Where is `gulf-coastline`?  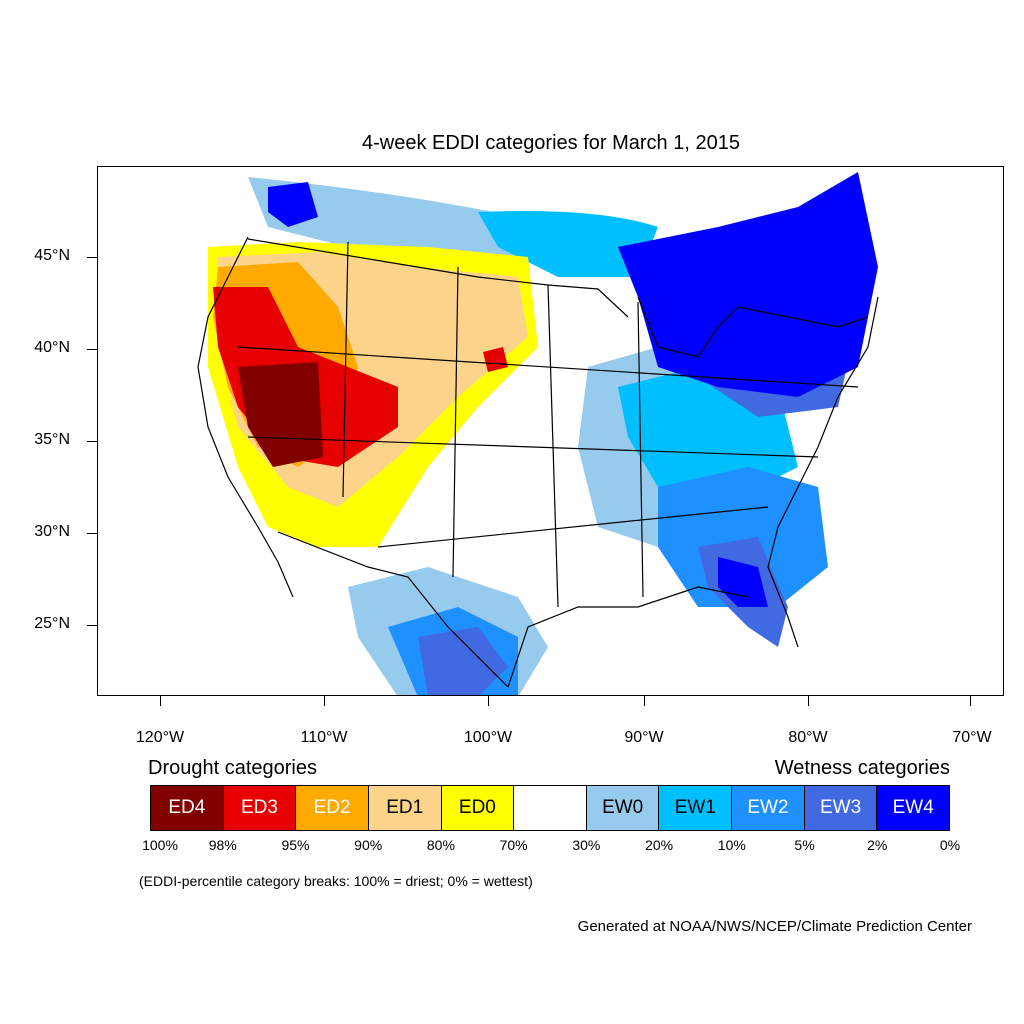
gulf-coastline is located at coordinates (628, 637).